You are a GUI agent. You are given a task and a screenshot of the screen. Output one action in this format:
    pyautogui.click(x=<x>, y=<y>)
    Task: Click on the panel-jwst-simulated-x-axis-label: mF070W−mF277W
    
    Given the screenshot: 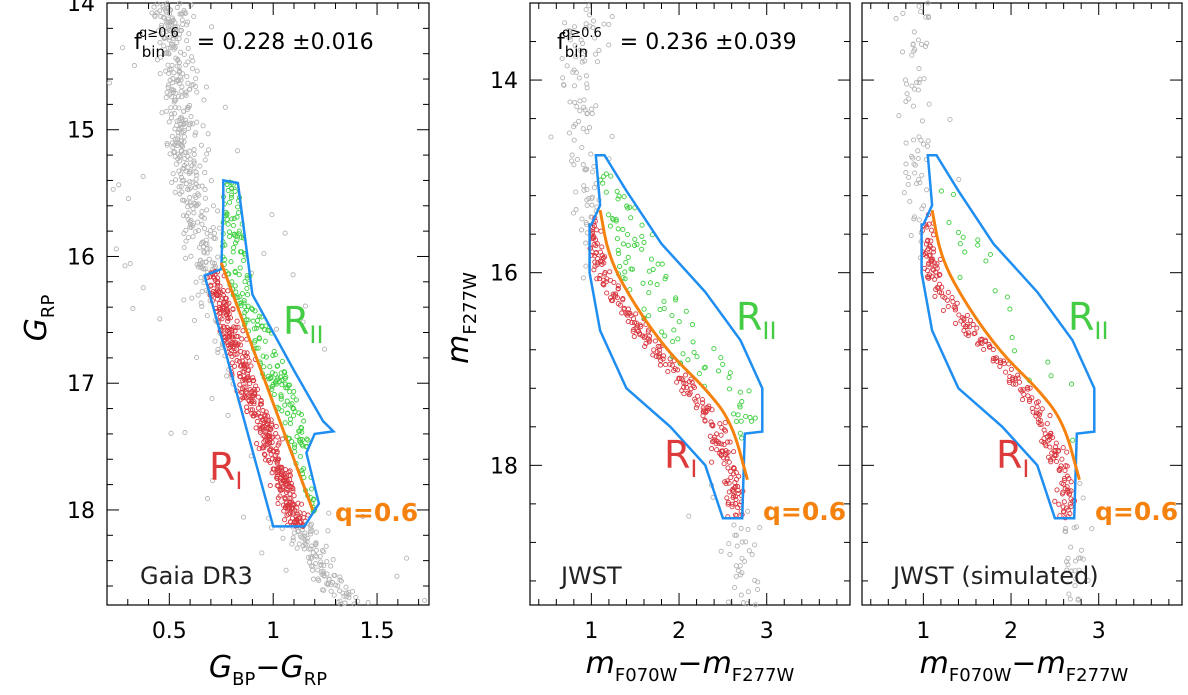 What is the action you would take?
    pyautogui.click(x=1024, y=666)
    